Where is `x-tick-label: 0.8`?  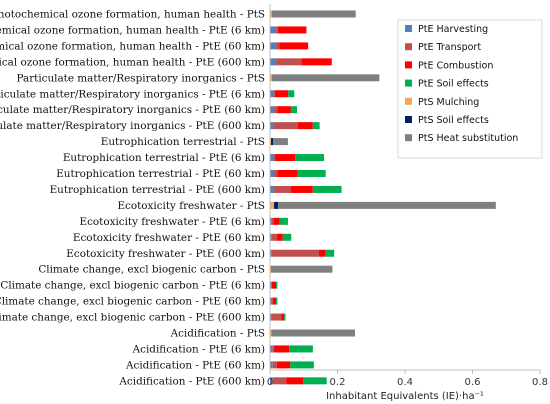 x-tick-label: 0.8 is located at coordinates (540, 382).